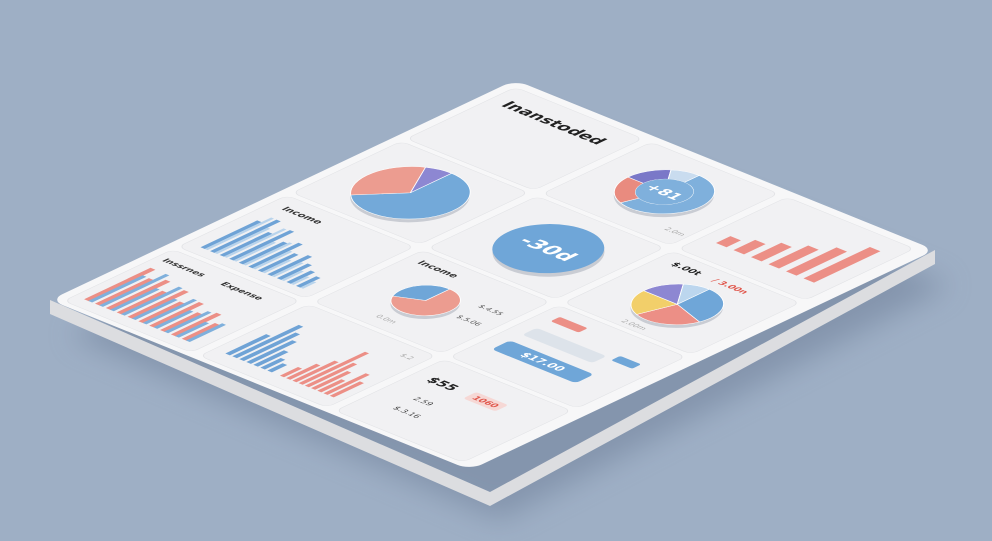 This screenshot has width=992, height=541. Describe the element at coordinates (386, 319) in the screenshot. I see `label: 0.0m` at that location.